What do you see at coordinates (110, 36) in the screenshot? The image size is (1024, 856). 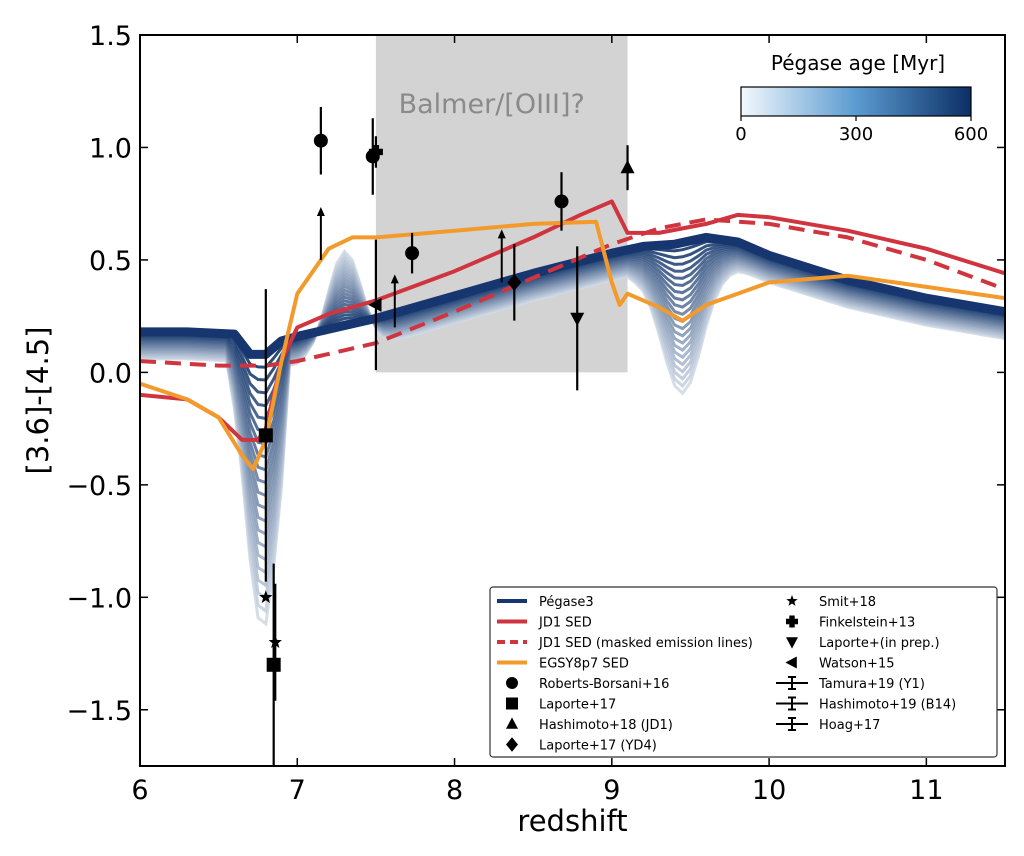 I see `y-tick-label: 1.5` at bounding box center [110, 36].